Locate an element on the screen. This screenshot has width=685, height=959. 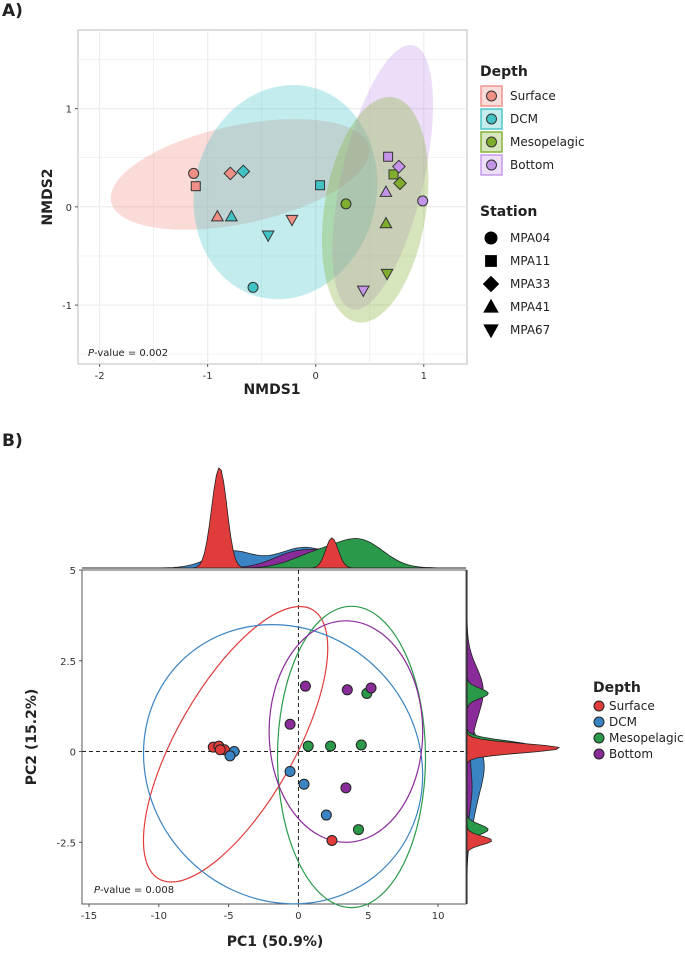
panel-a-legend-depth-title: Depth is located at coordinates (504, 72).